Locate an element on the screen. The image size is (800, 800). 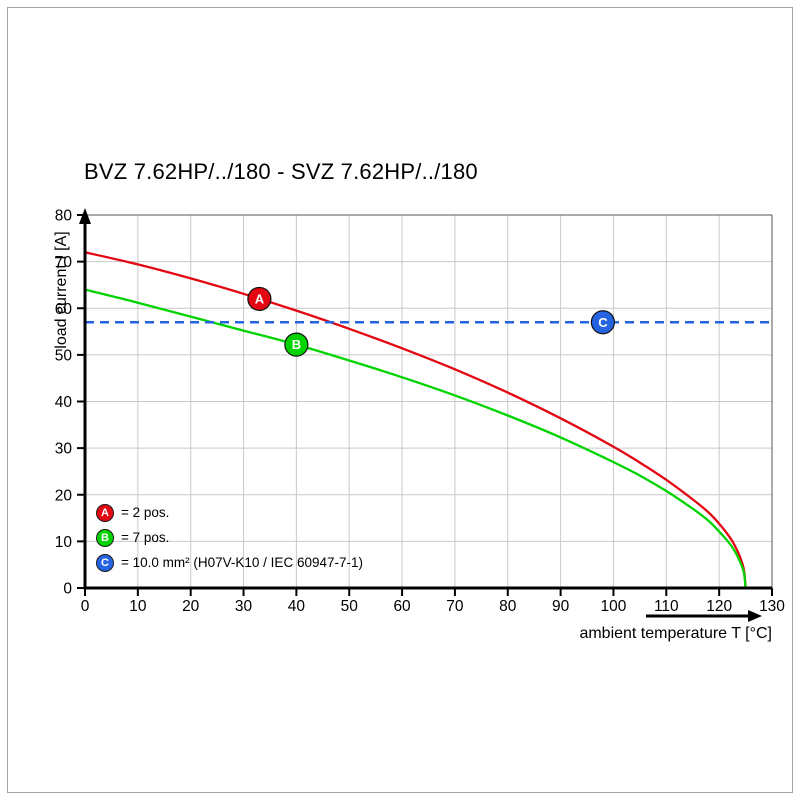
x-tick-label: 80 is located at coordinates (508, 606).